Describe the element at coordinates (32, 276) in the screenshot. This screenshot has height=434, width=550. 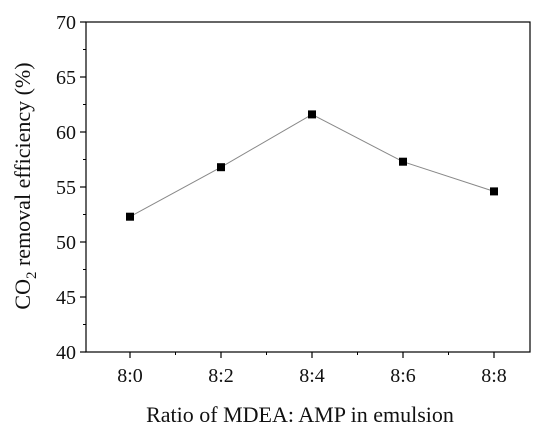
I see `y-axis-label-subscript: 2` at that location.